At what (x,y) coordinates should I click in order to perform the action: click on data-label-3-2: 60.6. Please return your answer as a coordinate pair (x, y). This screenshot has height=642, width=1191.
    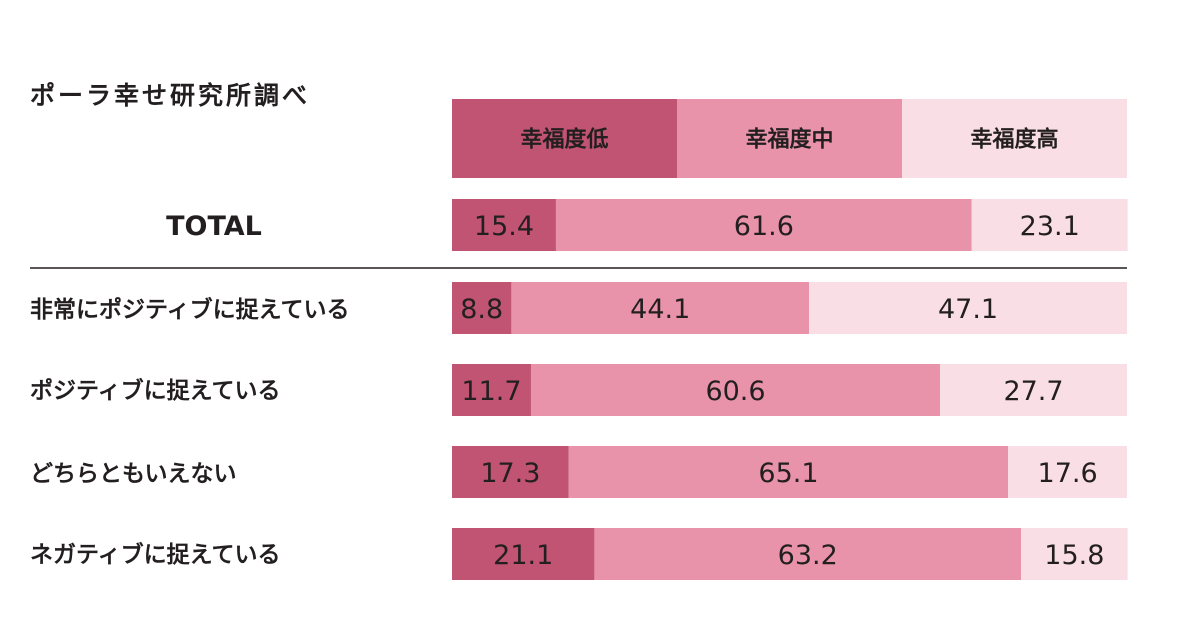
    Looking at the image, I should click on (735, 391).